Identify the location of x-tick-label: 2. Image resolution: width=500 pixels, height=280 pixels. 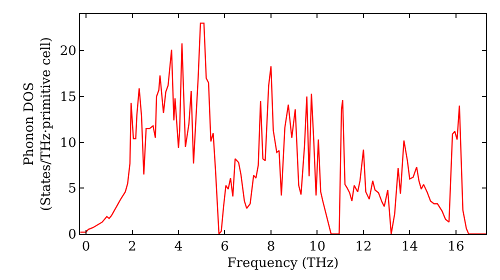
(132, 247).